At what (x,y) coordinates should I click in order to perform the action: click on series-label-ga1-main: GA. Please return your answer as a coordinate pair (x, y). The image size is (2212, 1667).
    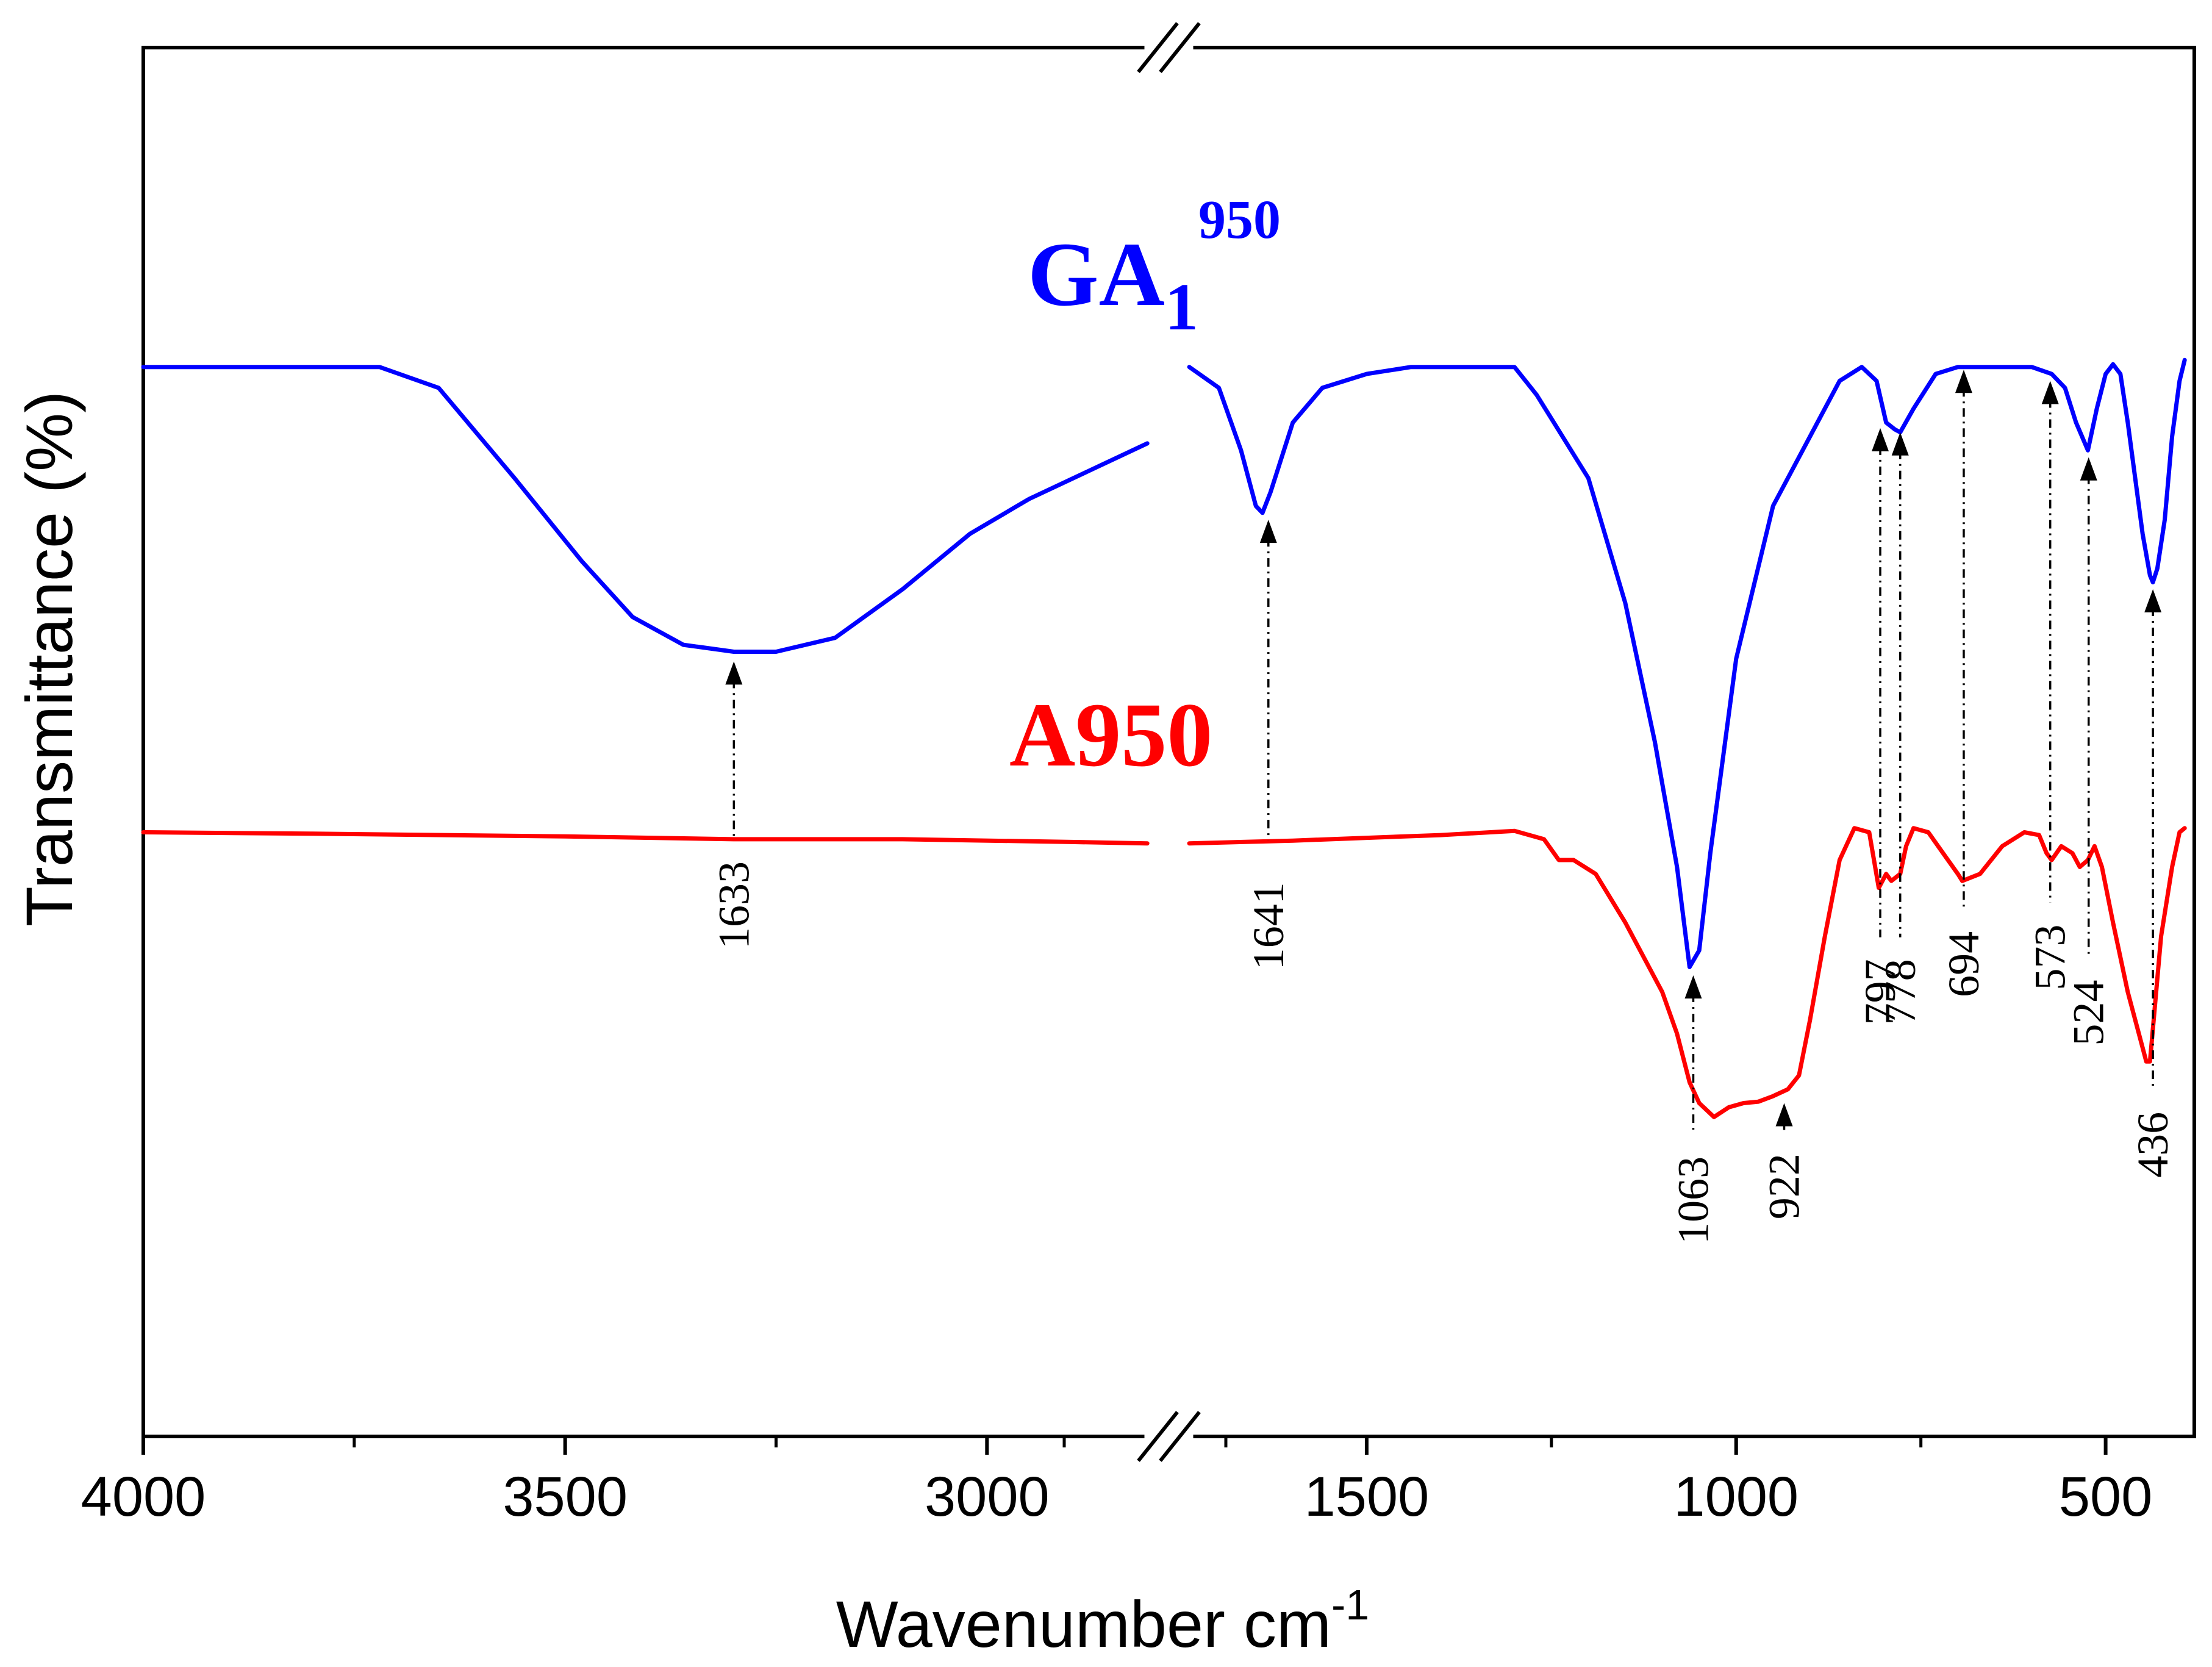
    Looking at the image, I should click on (1096, 274).